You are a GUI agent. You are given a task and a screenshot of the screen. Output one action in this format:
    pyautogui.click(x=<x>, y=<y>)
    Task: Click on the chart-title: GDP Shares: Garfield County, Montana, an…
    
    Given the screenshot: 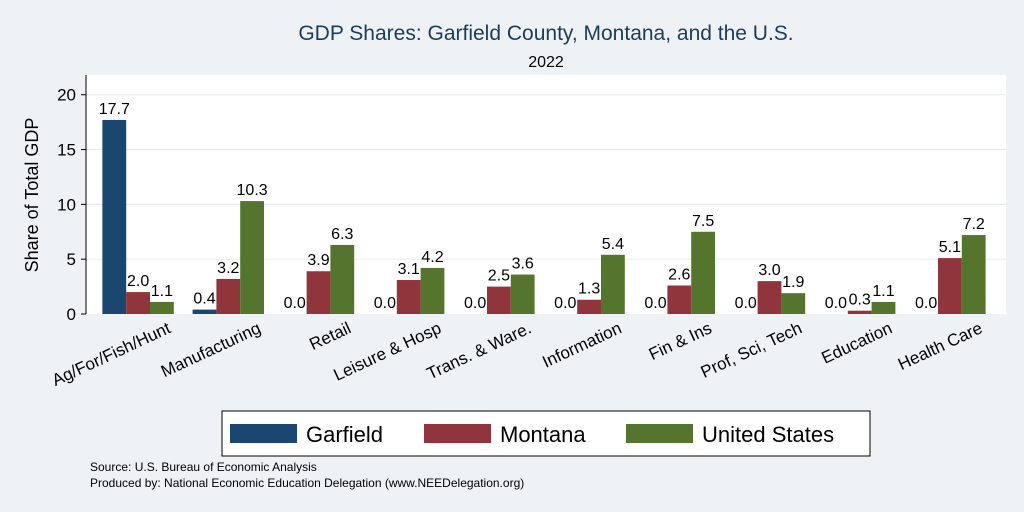 What is the action you would take?
    pyautogui.click(x=545, y=33)
    